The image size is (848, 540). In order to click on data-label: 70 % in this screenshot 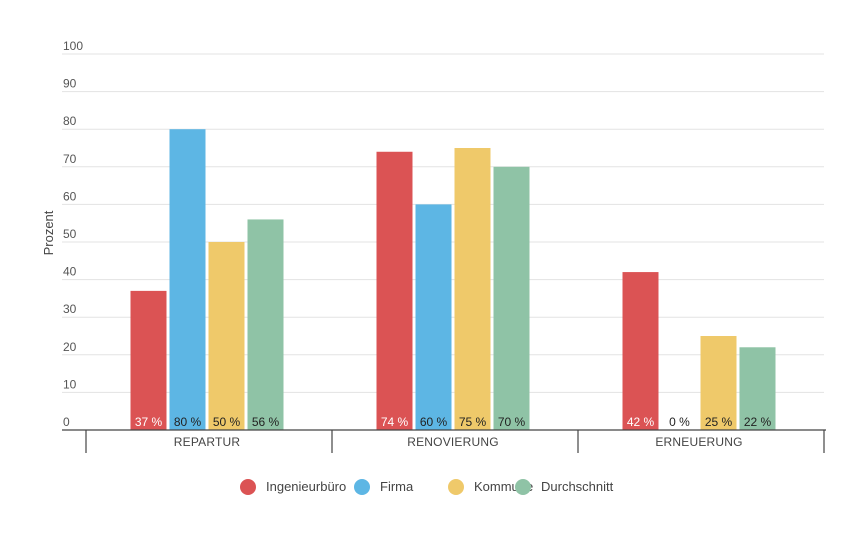, I will do `click(512, 422)`.